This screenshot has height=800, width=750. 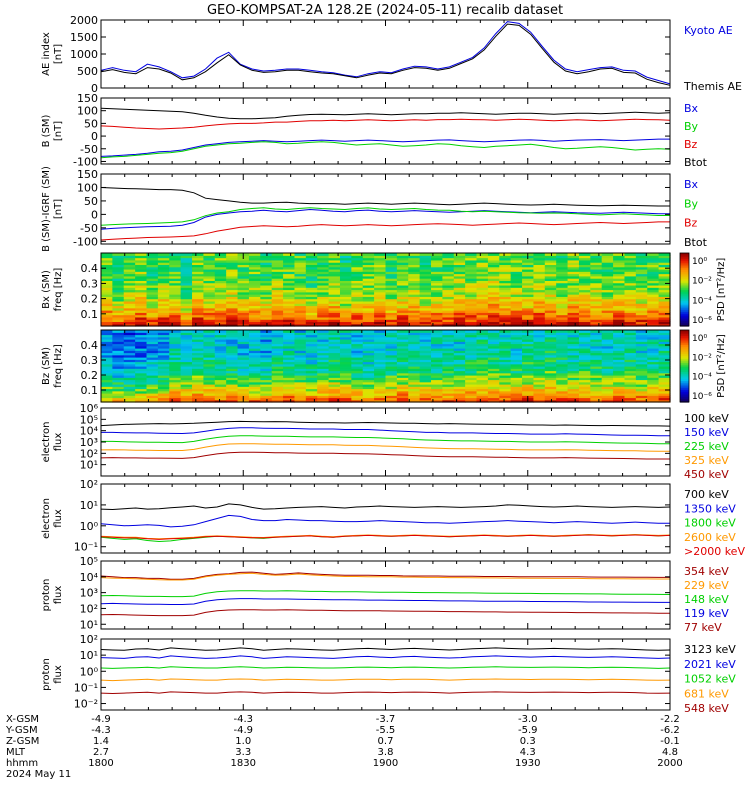 What do you see at coordinates (52, 366) in the screenshot?
I see `y-axis-label: Bz (SM) freq [Hz]` at bounding box center [52, 366].